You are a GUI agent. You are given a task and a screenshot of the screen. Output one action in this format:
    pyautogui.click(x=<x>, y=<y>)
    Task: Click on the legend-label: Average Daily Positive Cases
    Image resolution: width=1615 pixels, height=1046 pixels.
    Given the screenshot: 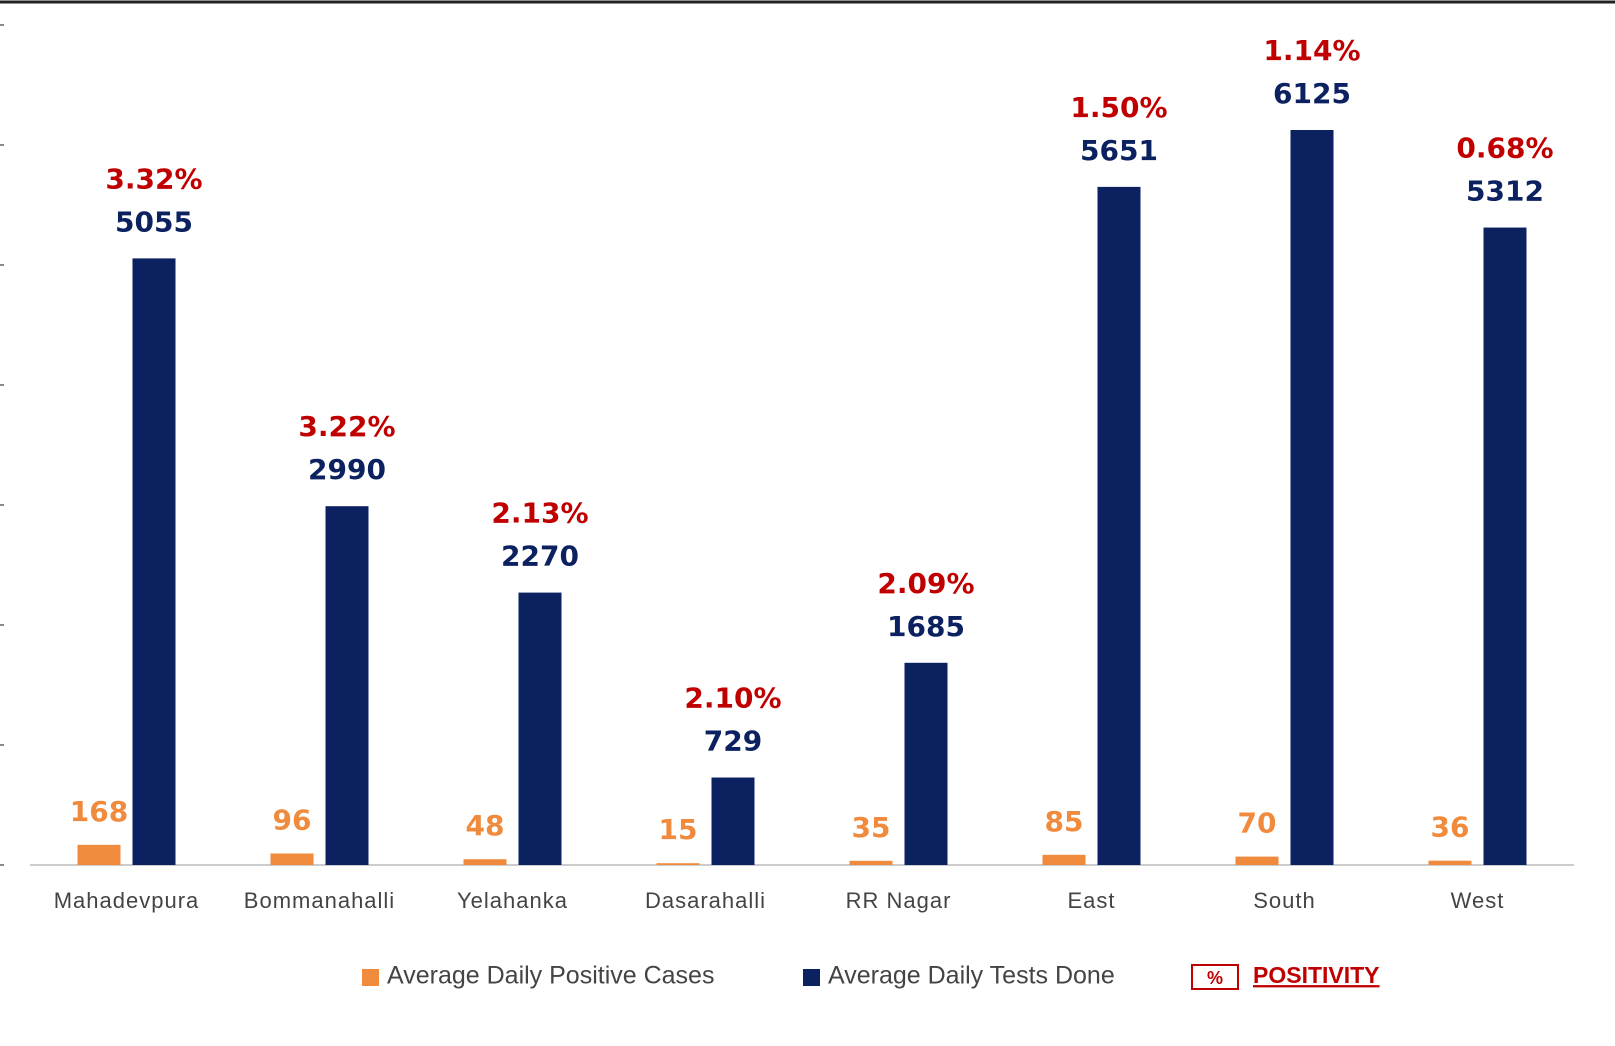 What is the action you would take?
    pyautogui.click(x=550, y=976)
    